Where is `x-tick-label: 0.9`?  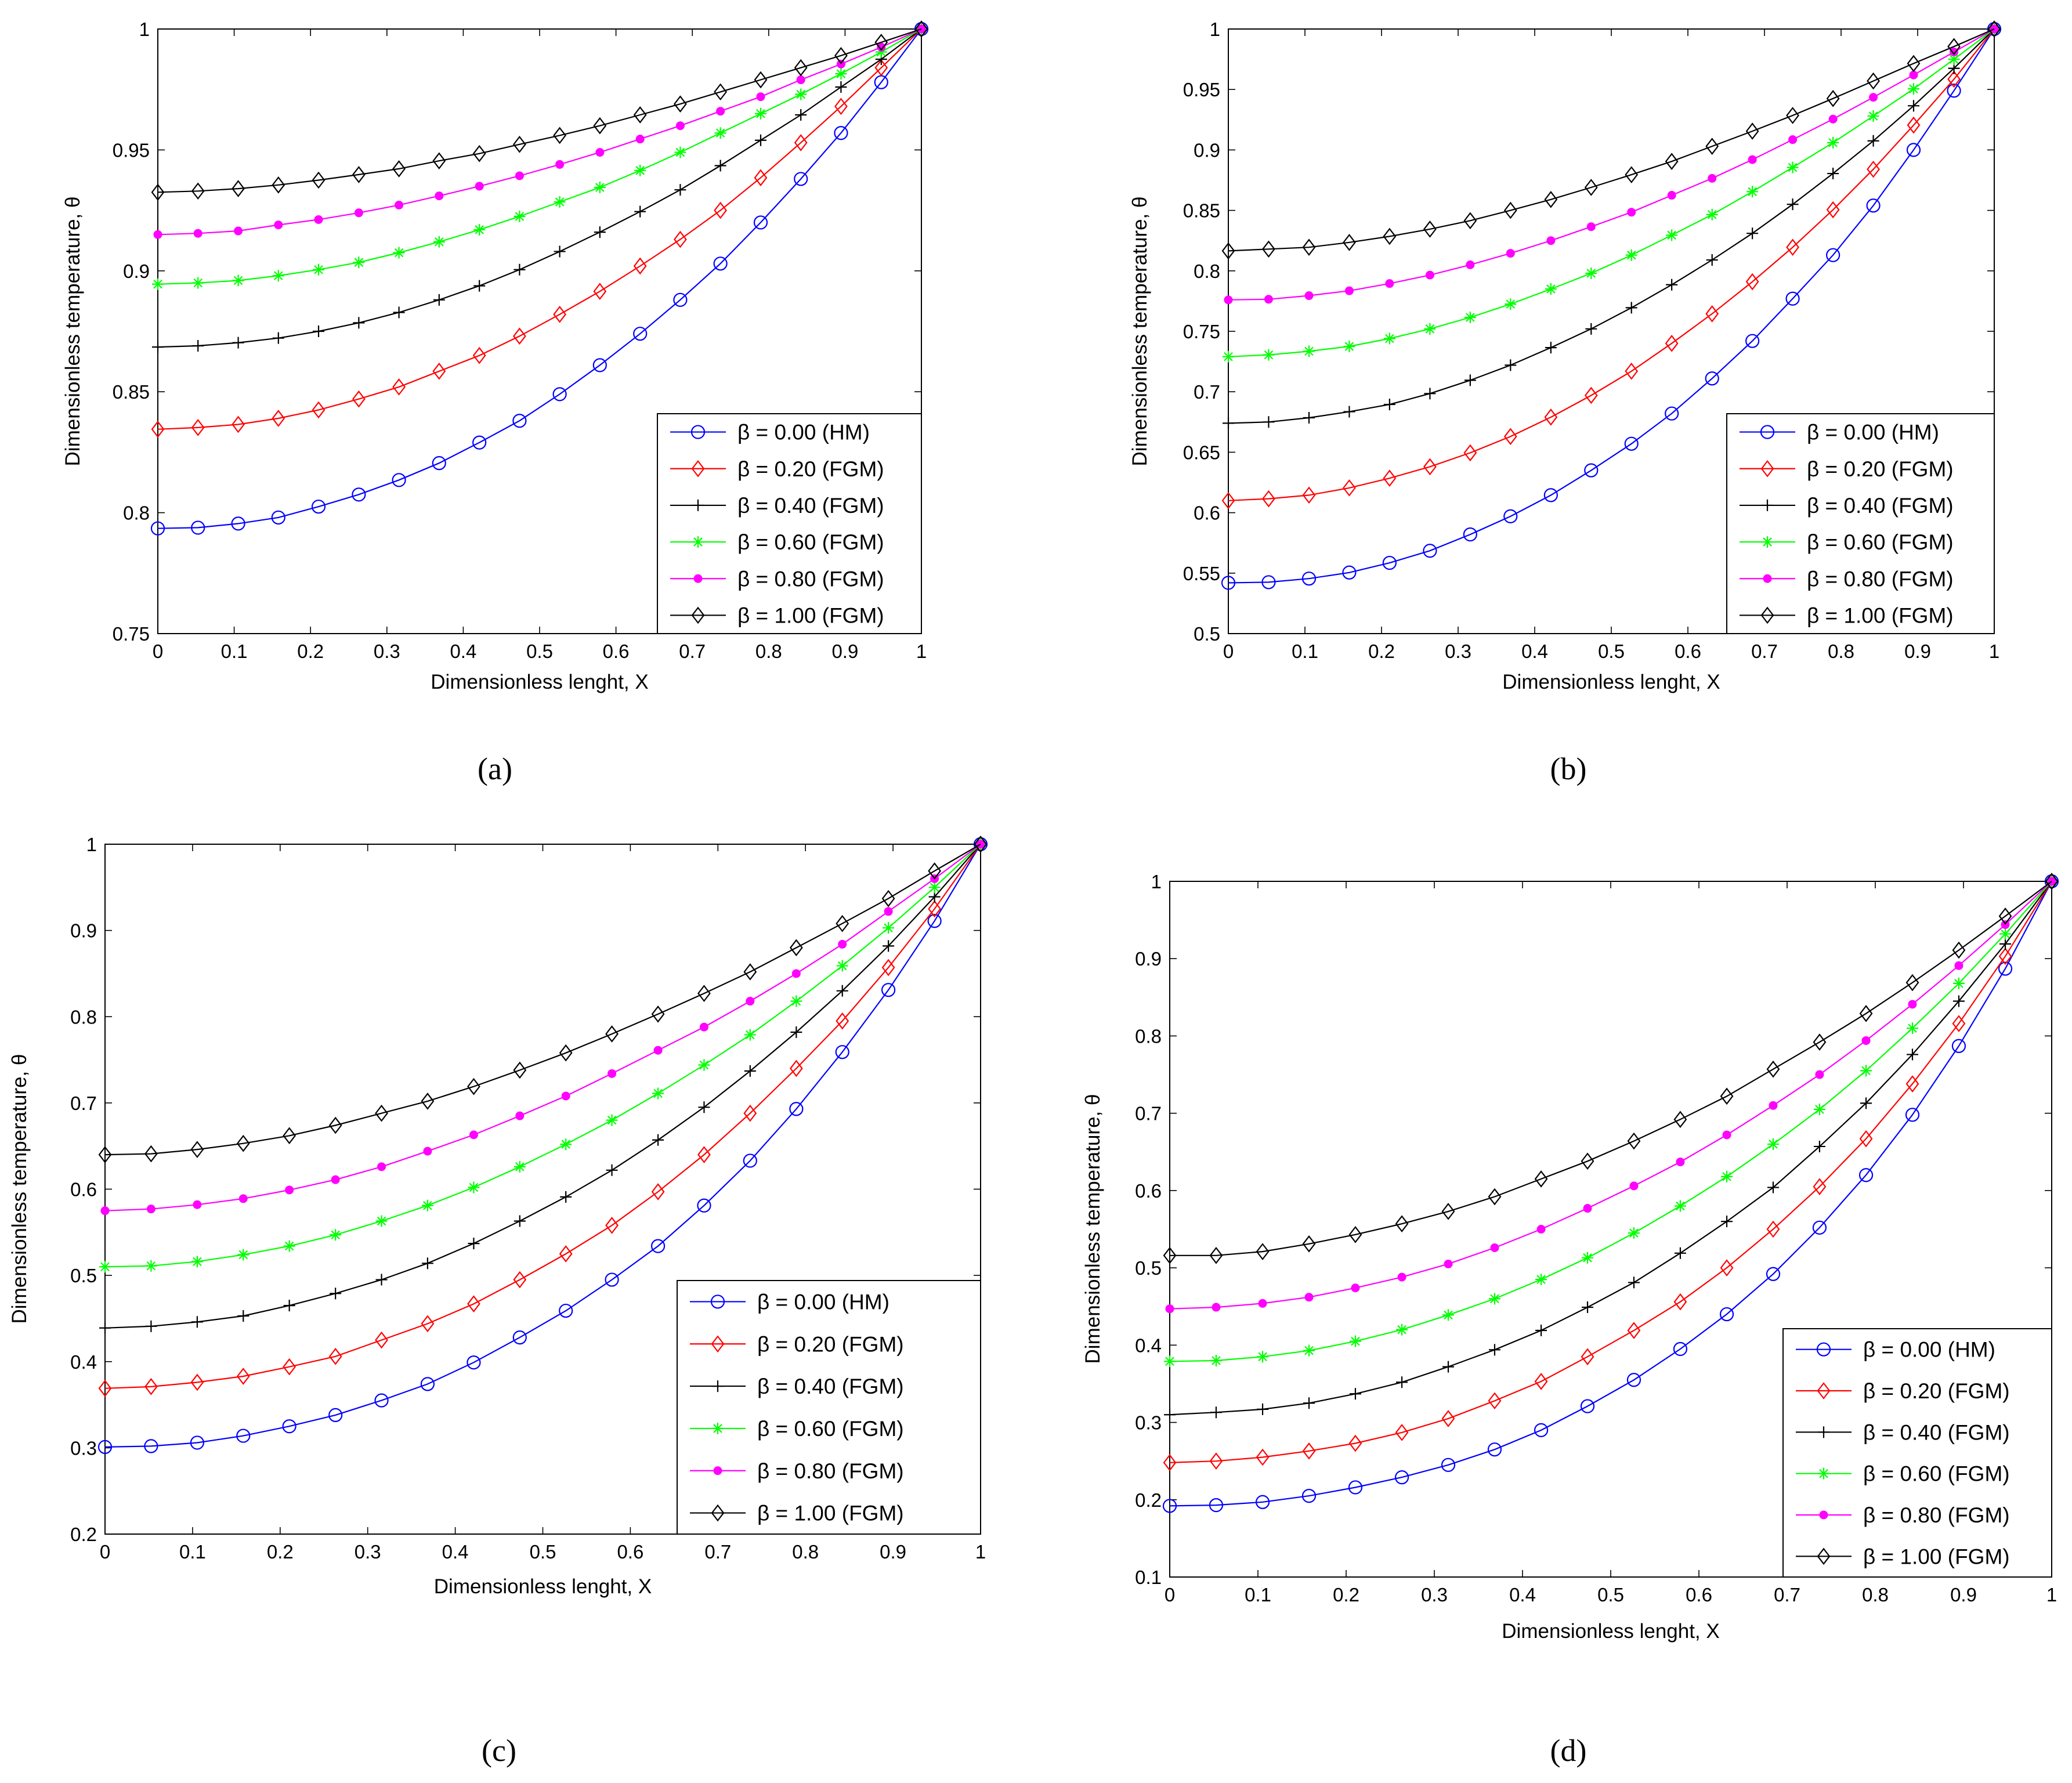
x-tick-label: 0.9 is located at coordinates (1963, 1595).